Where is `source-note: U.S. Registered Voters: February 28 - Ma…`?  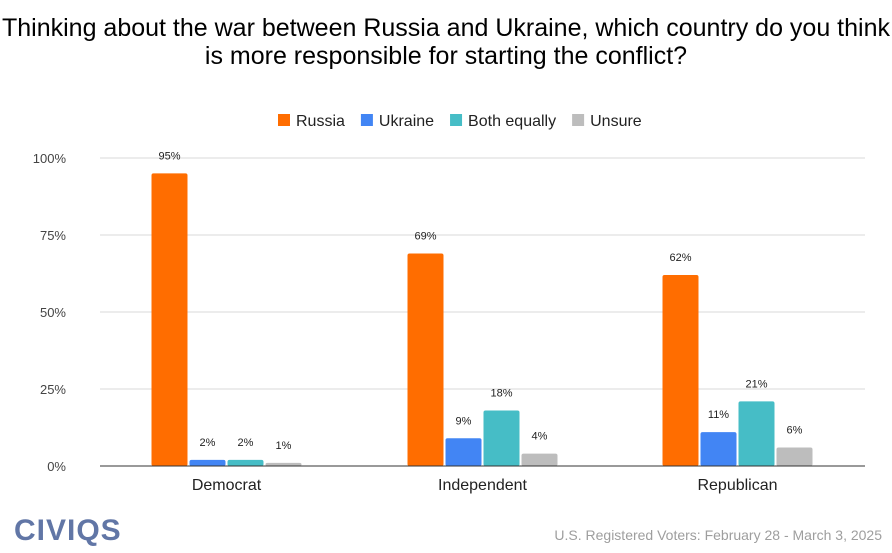
source-note: U.S. Registered Voters: February 28 - Ma… is located at coordinates (718, 535).